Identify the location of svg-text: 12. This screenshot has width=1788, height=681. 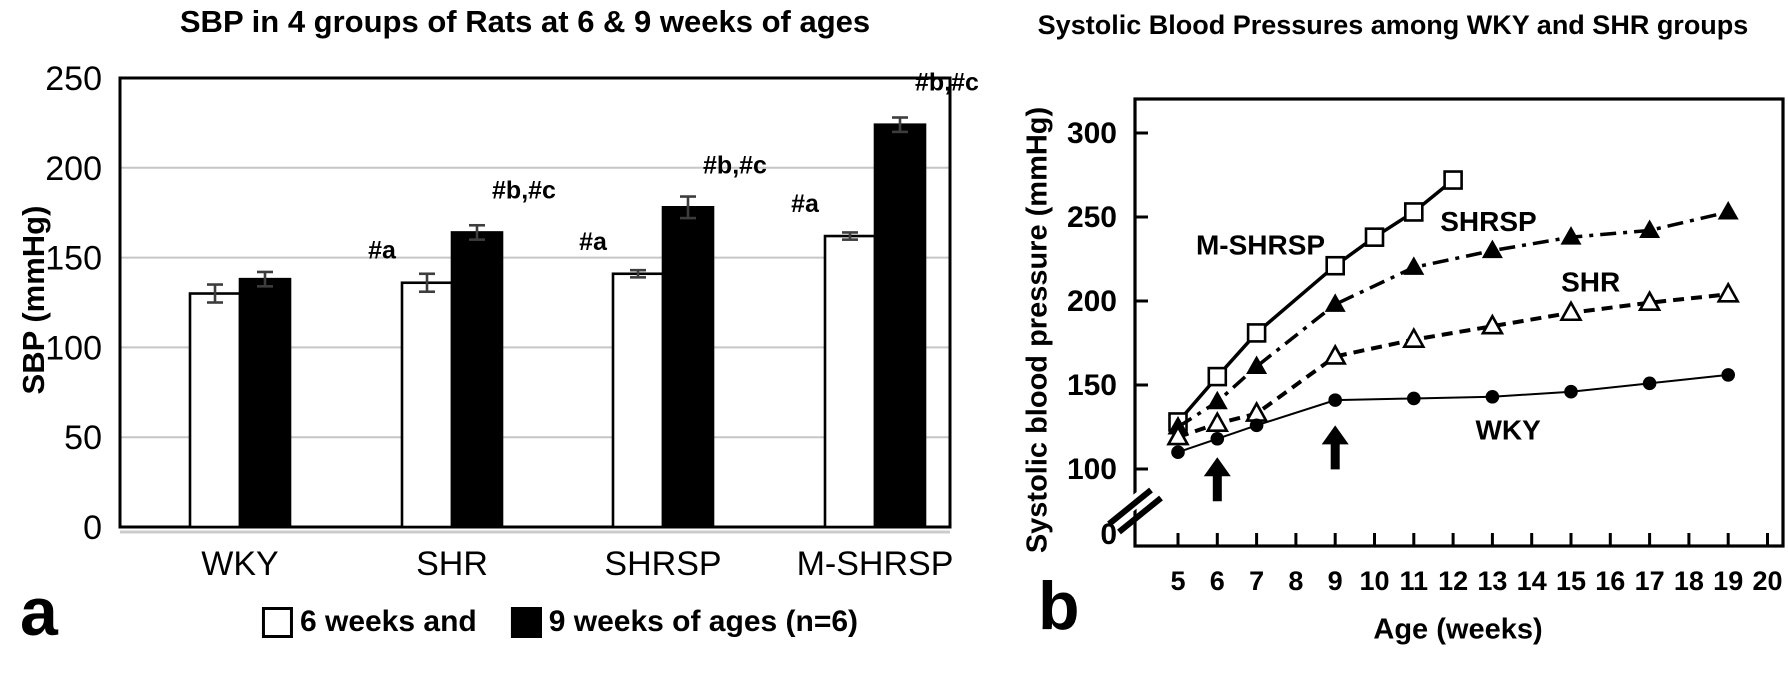
(1453, 581).